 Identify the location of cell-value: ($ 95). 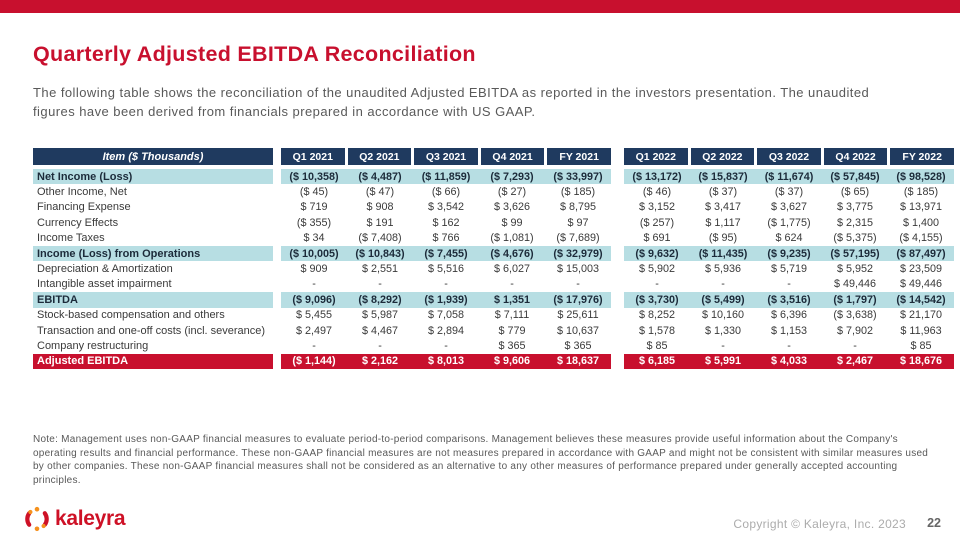
(723, 238).